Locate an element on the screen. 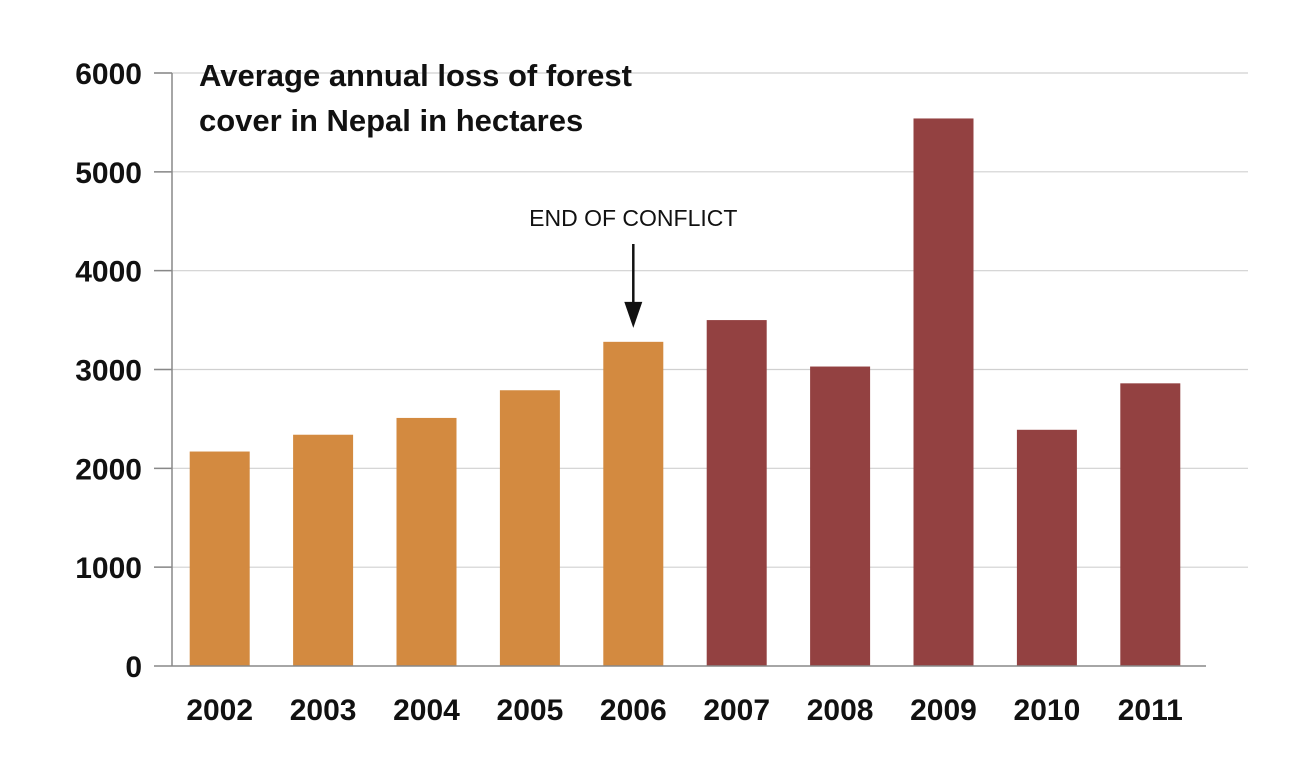 The width and height of the screenshot is (1304, 781). x-tick-label-2007: 2007 is located at coordinates (736, 710).